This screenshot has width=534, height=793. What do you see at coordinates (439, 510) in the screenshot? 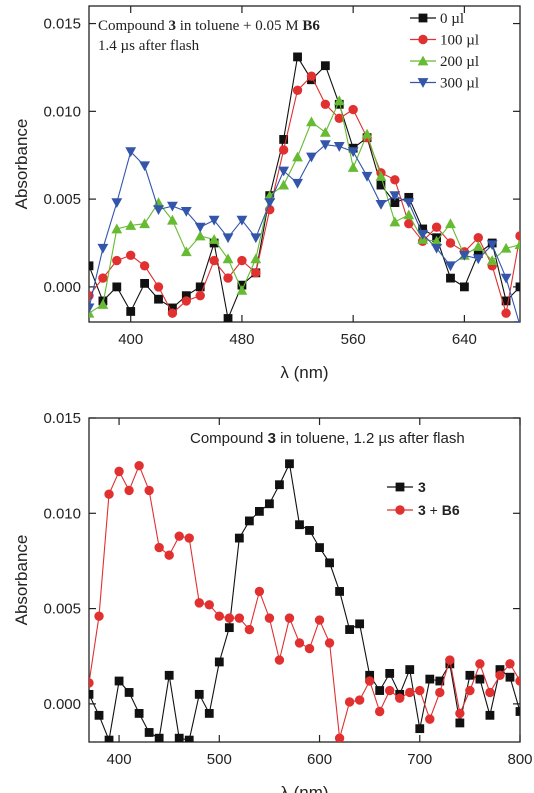
I see `legend-label: 3 + B6` at bounding box center [439, 510].